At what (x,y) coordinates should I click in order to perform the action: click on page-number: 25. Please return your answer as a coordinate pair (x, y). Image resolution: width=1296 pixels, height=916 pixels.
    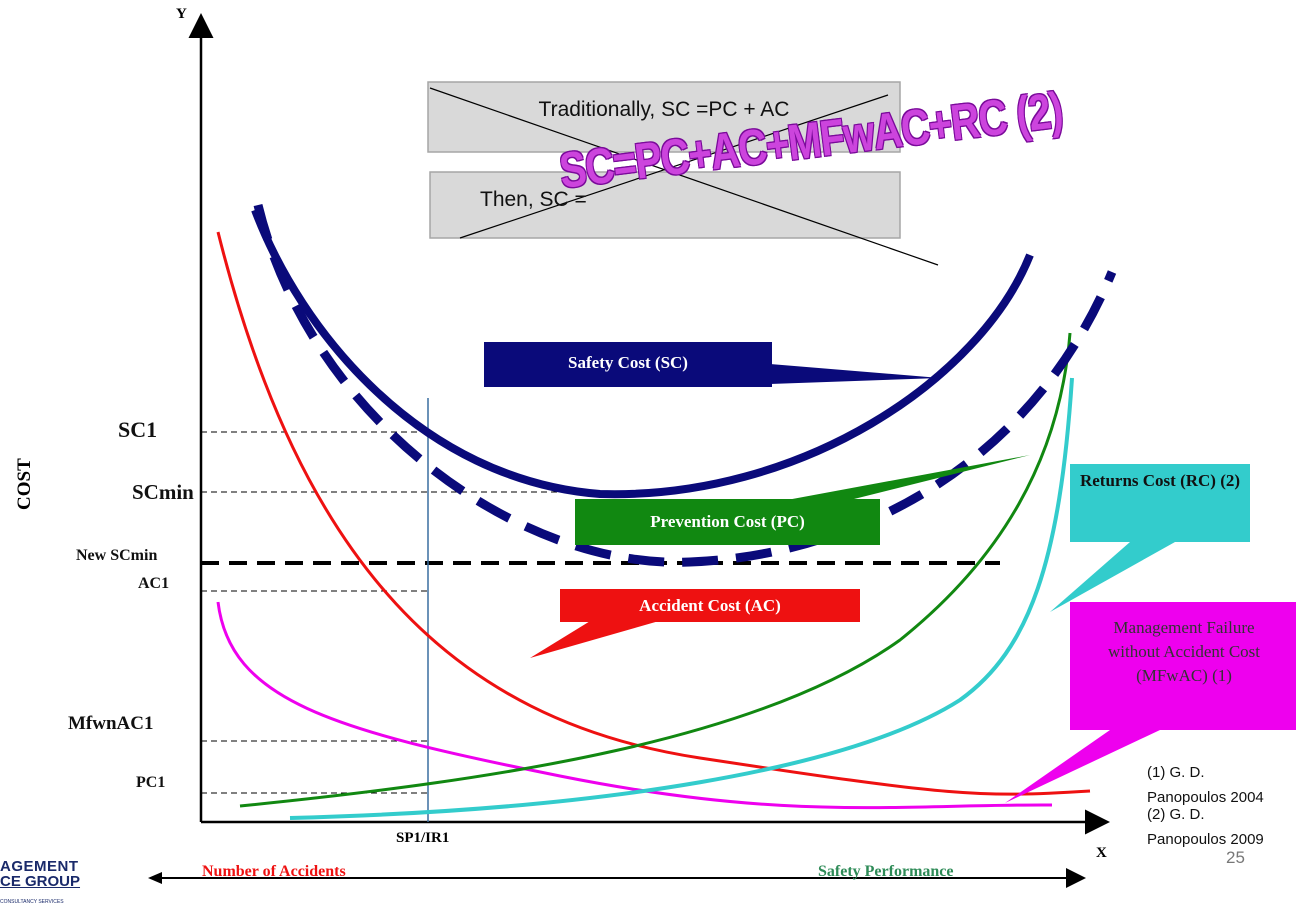
    Looking at the image, I should click on (1235, 857).